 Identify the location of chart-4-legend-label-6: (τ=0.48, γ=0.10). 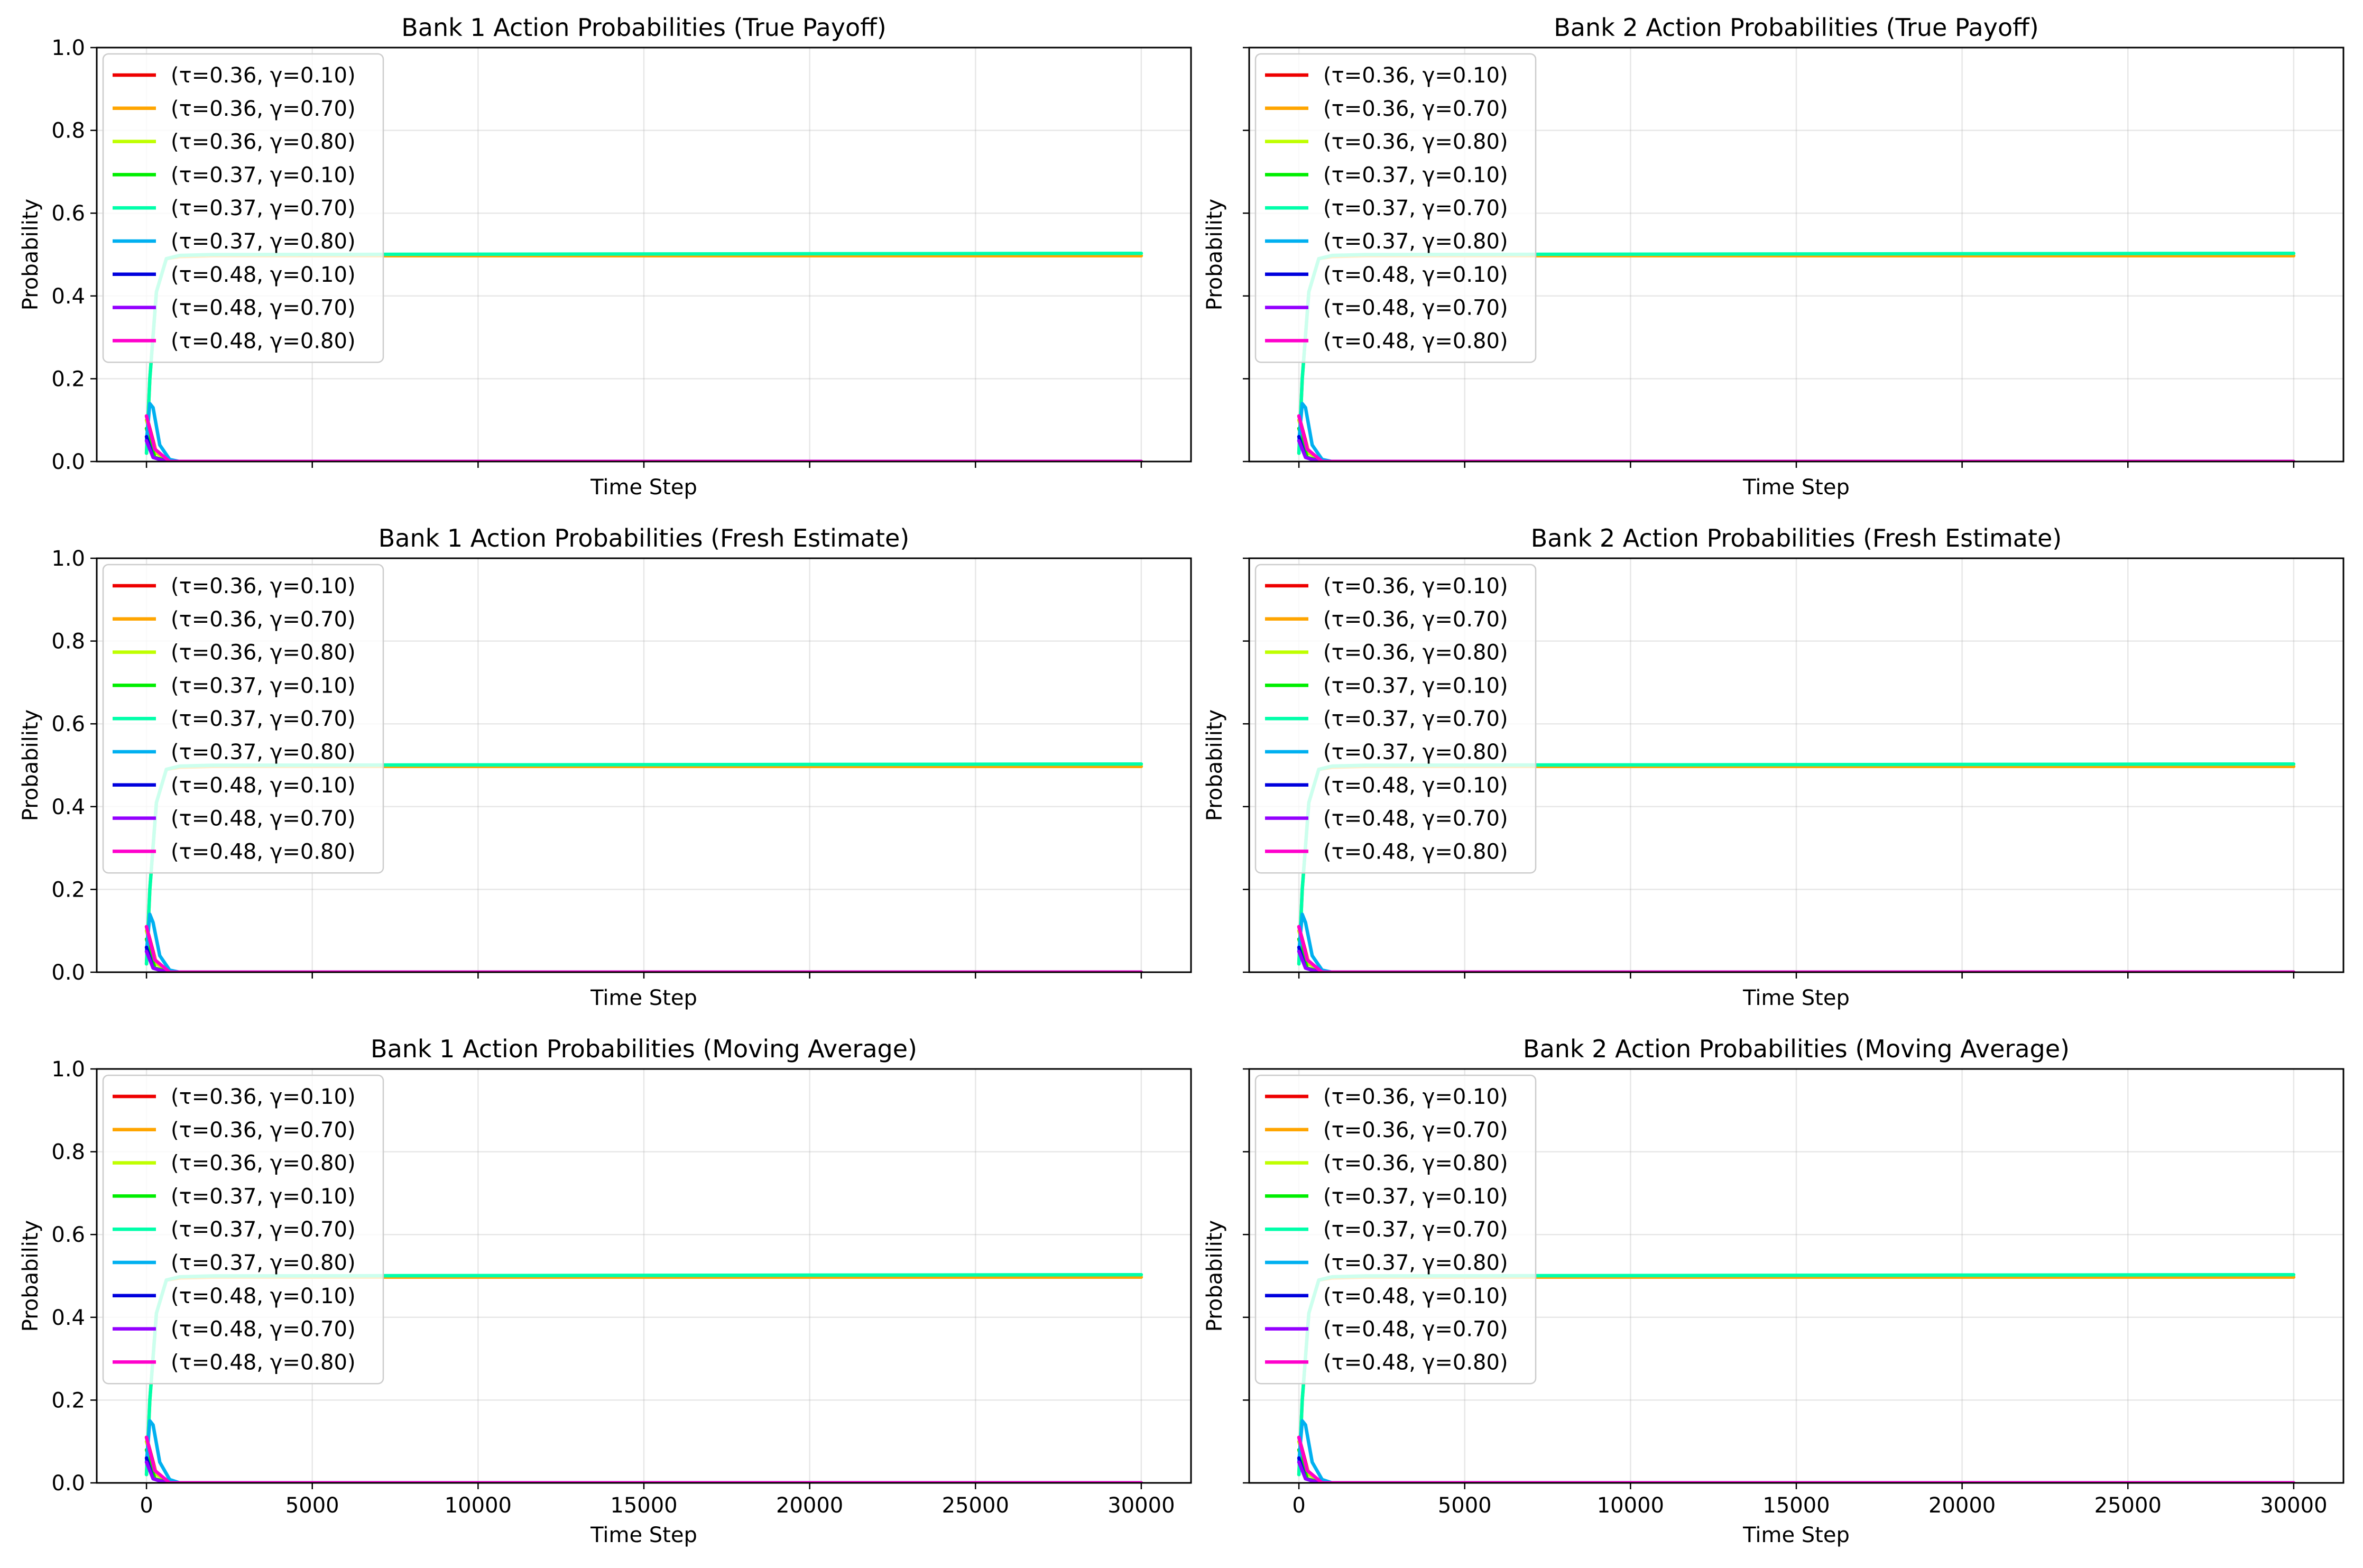
(263, 1296).